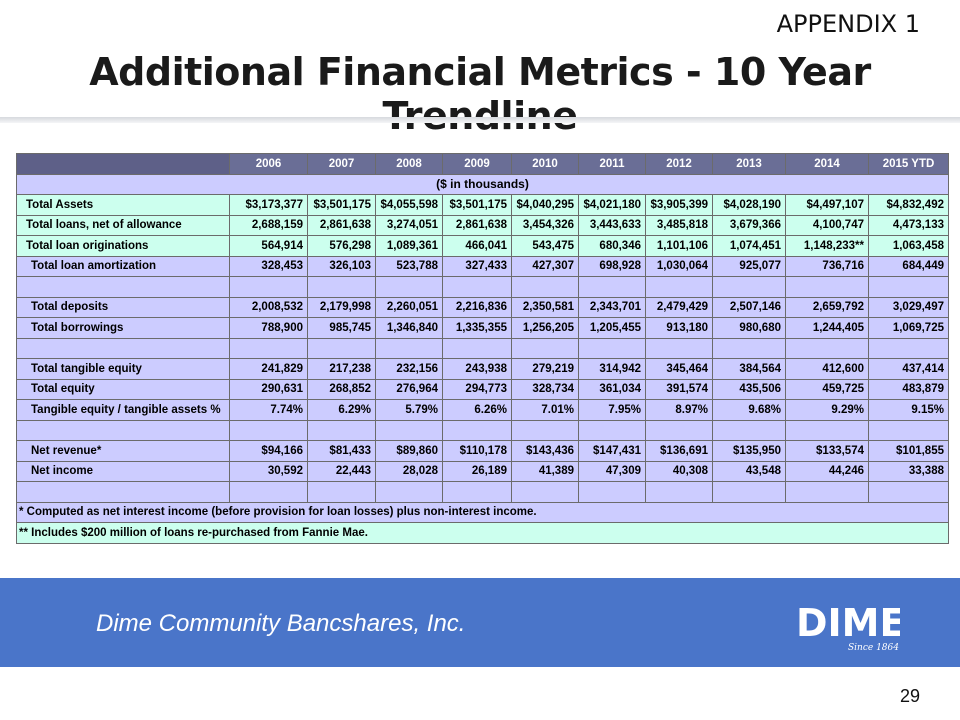  I want to click on value-cell: $94,166, so click(268, 451).